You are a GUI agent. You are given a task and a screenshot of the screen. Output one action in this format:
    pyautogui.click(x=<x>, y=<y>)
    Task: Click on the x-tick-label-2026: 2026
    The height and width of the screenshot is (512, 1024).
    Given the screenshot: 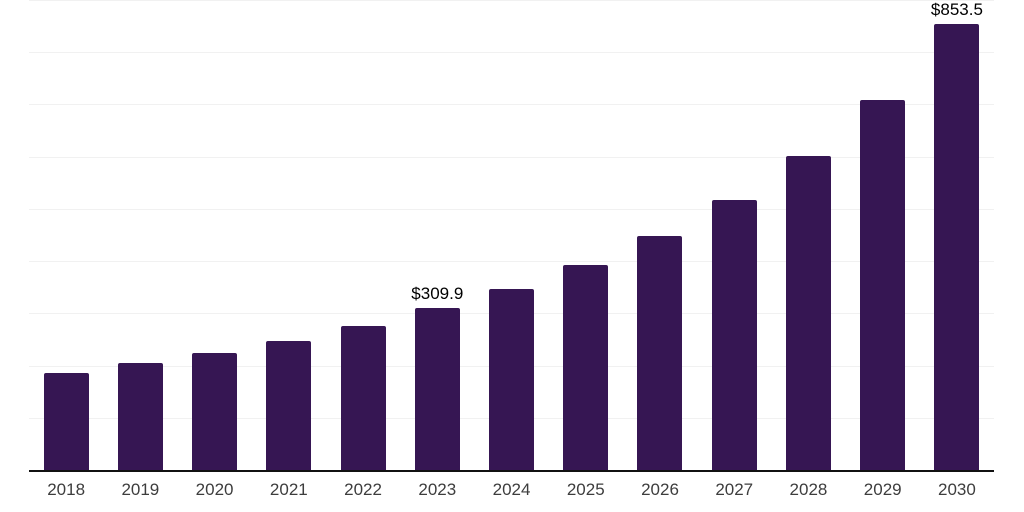 What is the action you would take?
    pyautogui.click(x=660, y=489)
    